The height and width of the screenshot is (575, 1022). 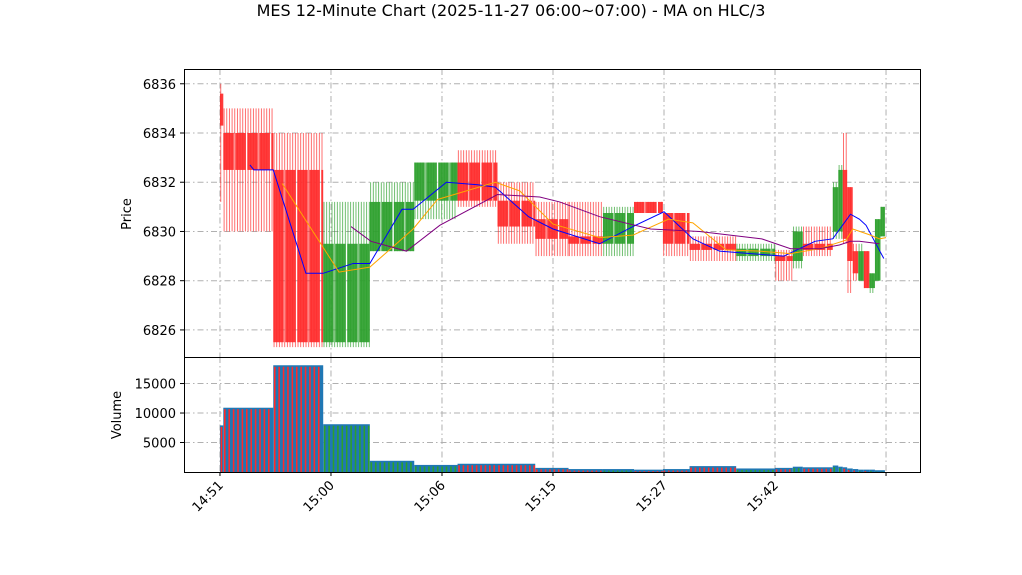 What do you see at coordinates (208, 496) in the screenshot?
I see `x-tick-label: 14:51` at bounding box center [208, 496].